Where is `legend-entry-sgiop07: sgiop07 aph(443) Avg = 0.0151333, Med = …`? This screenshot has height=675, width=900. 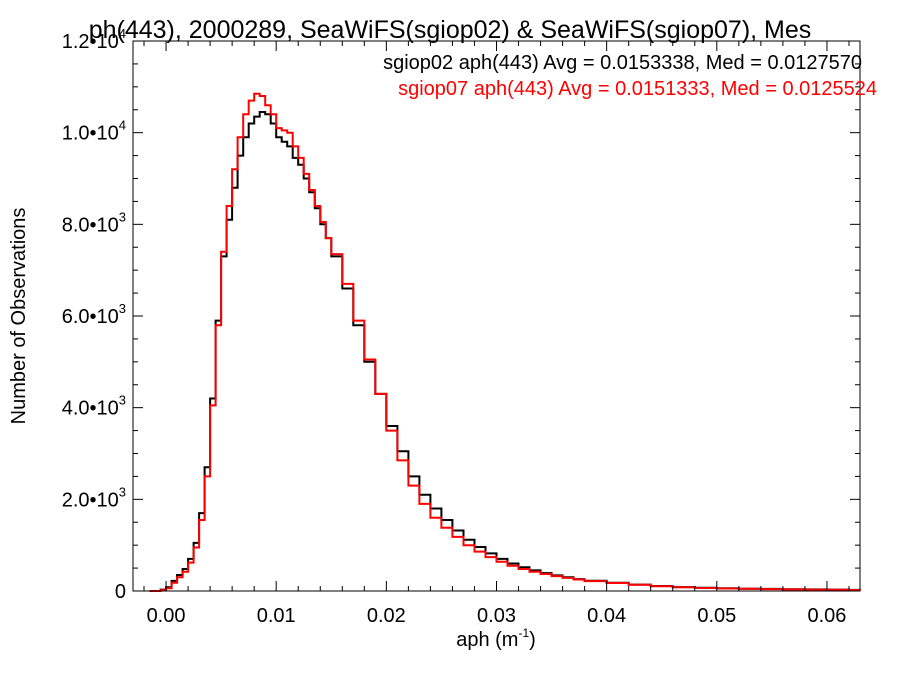
legend-entry-sgiop07: sgiop07 aph(443) Avg = 0.0151333, Med = … is located at coordinates (637, 89).